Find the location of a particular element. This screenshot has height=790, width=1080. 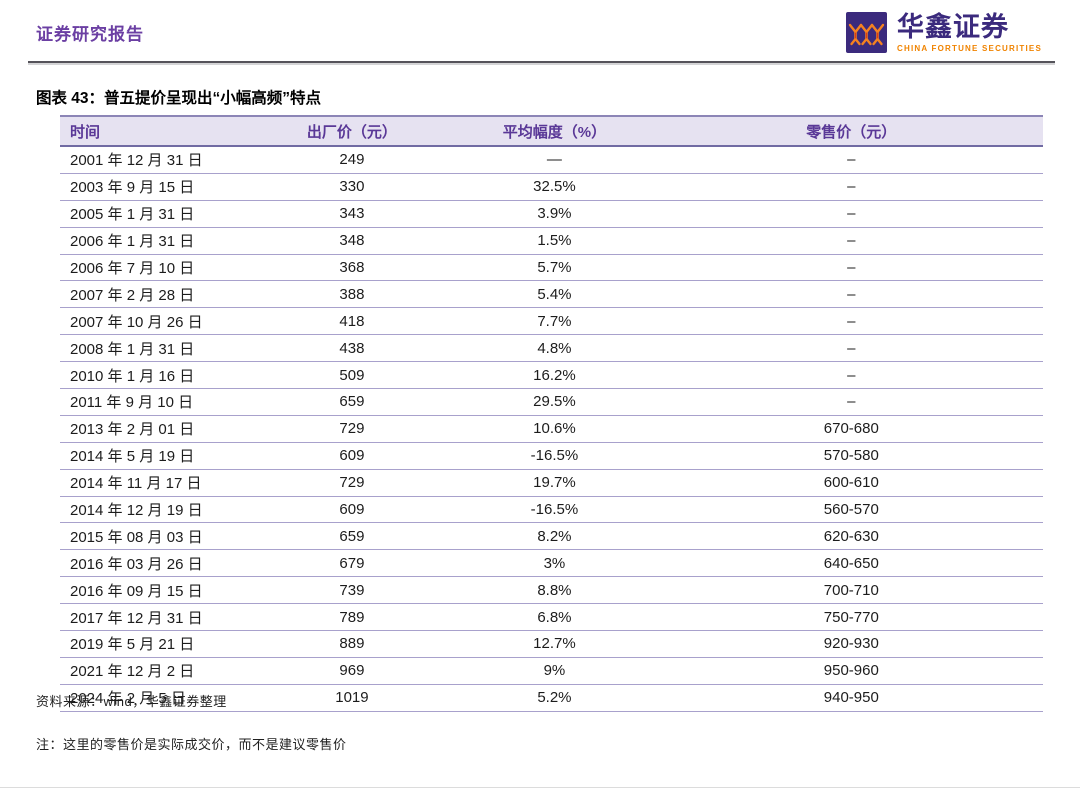

cell-factory-price: 388 is located at coordinates (352, 294).